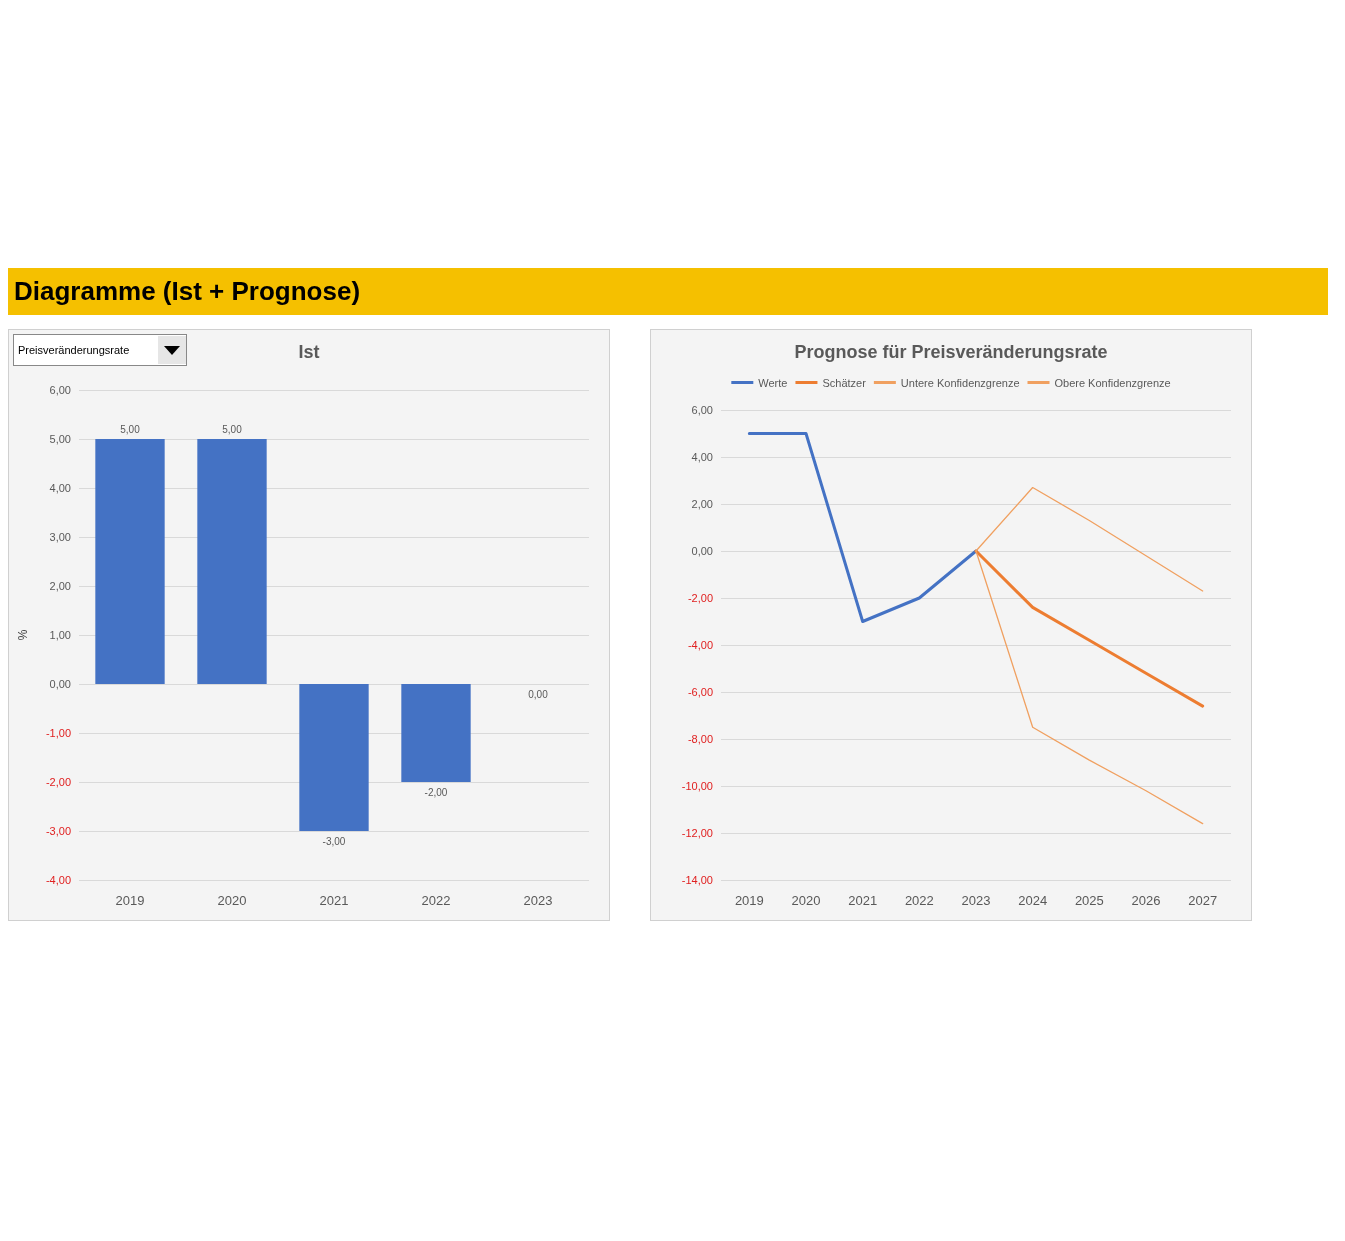  What do you see at coordinates (309, 352) in the screenshot?
I see `chart-title: Ist` at bounding box center [309, 352].